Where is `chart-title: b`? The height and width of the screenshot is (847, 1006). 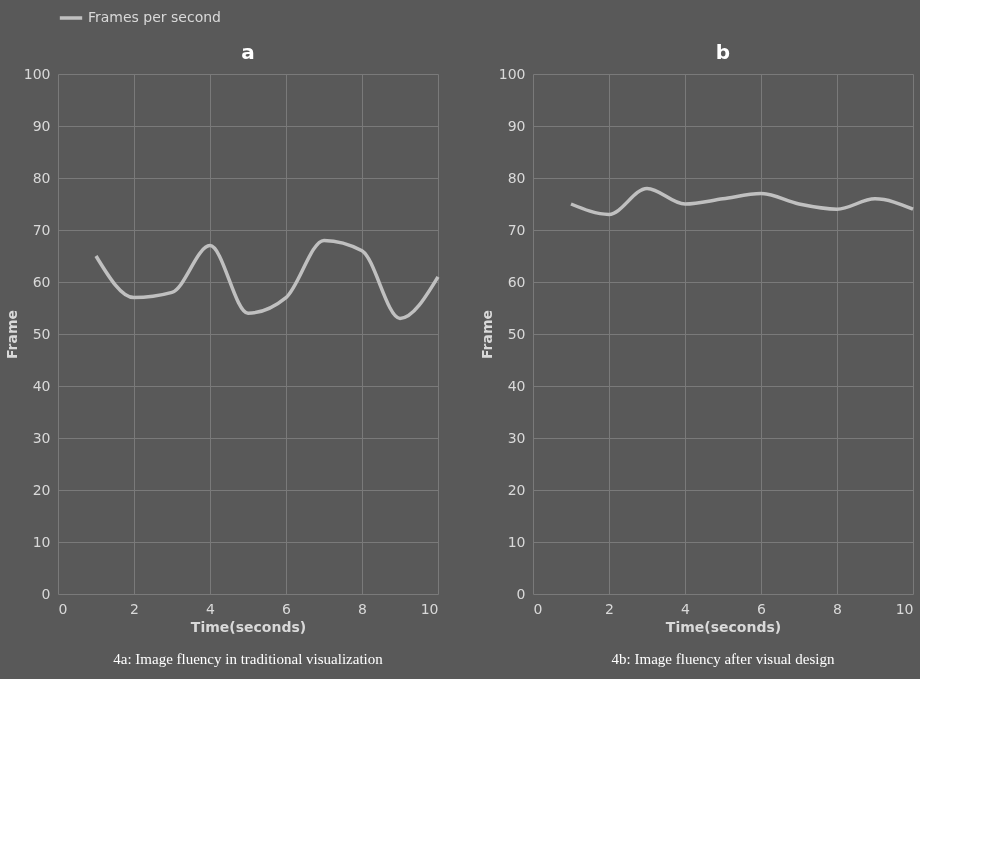
chart-title: b is located at coordinates (723, 52).